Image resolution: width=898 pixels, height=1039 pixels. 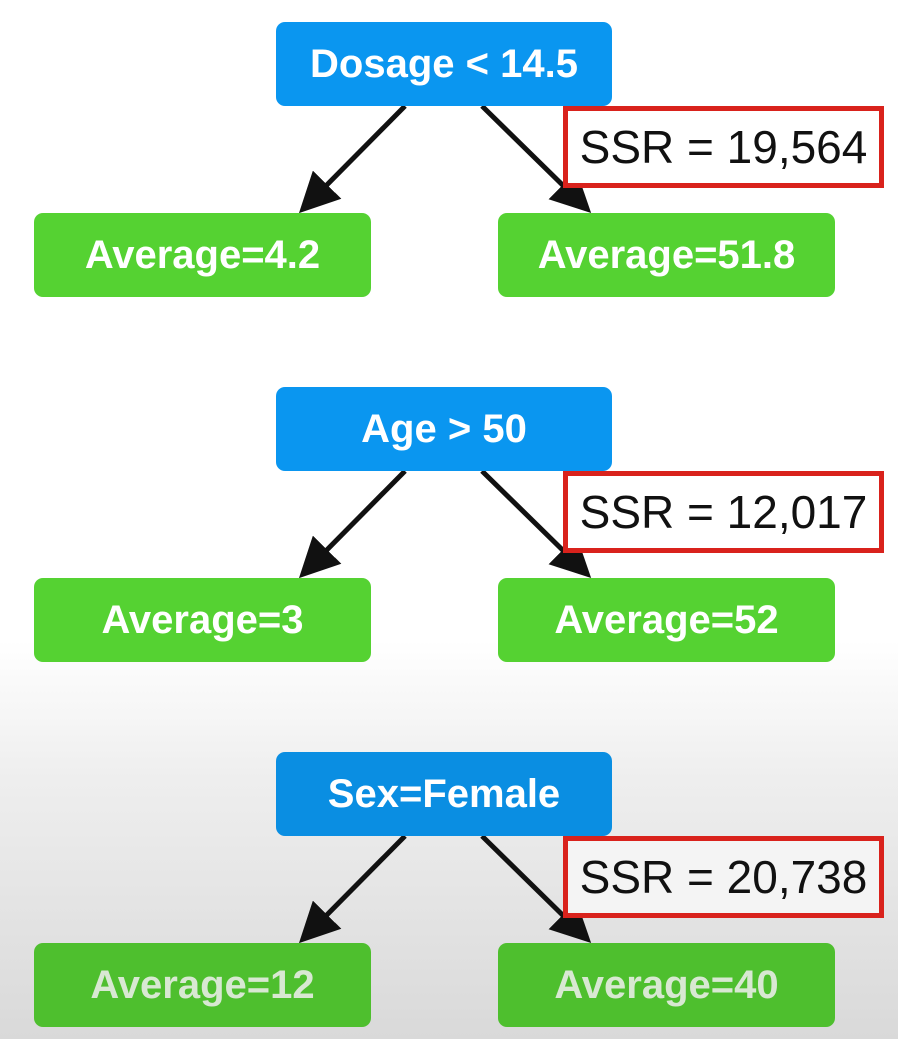 I want to click on ssr-callout: SSR = 19,564, so click(x=723, y=147).